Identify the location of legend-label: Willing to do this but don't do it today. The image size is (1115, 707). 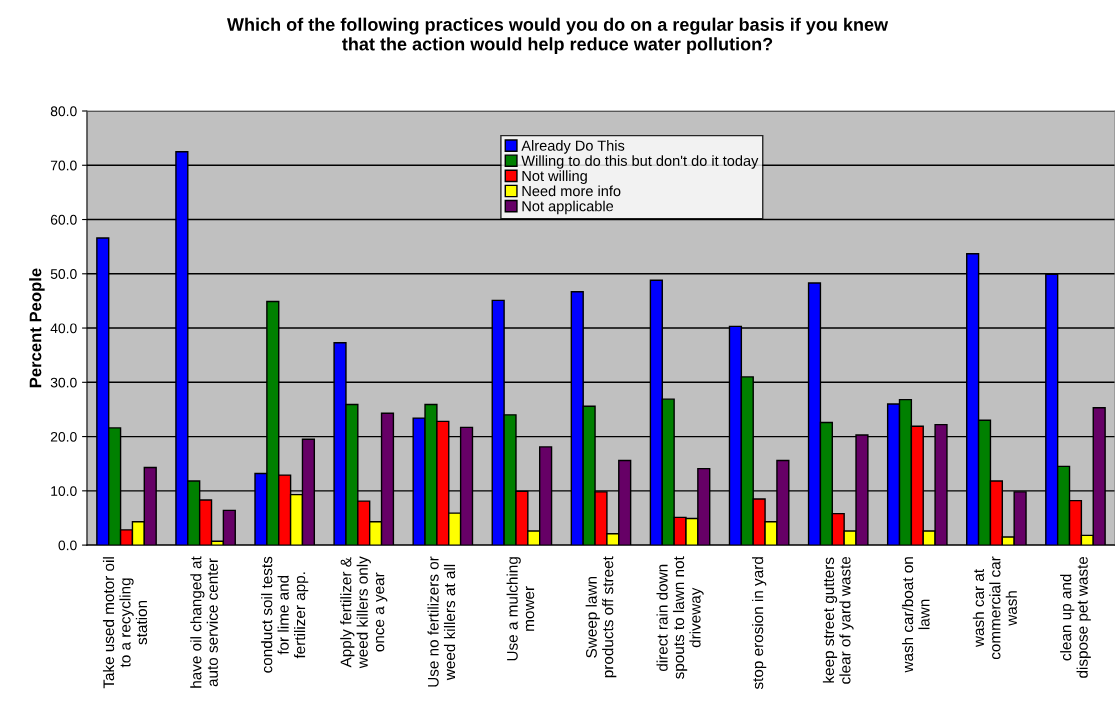
(640, 162).